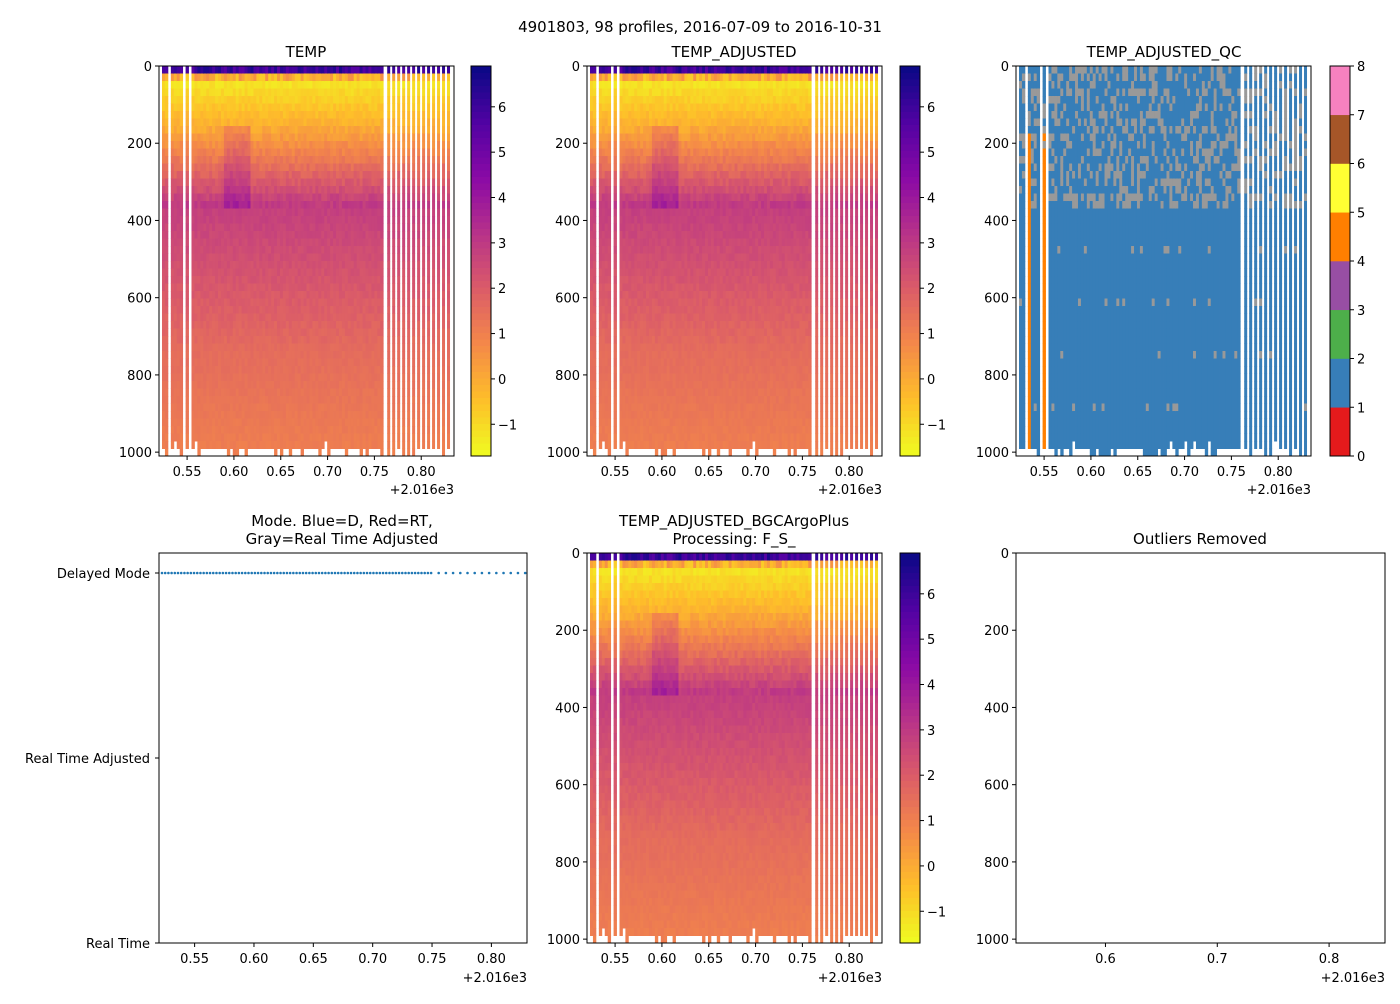  I want to click on panel-temp-offset: +2.016e3, so click(422, 490).